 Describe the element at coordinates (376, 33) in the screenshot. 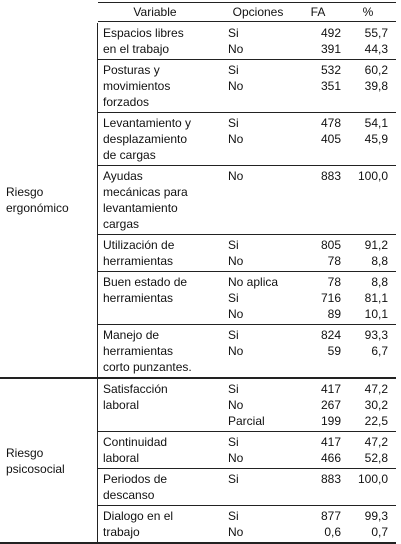

I see `percent-value: 55,7` at that location.